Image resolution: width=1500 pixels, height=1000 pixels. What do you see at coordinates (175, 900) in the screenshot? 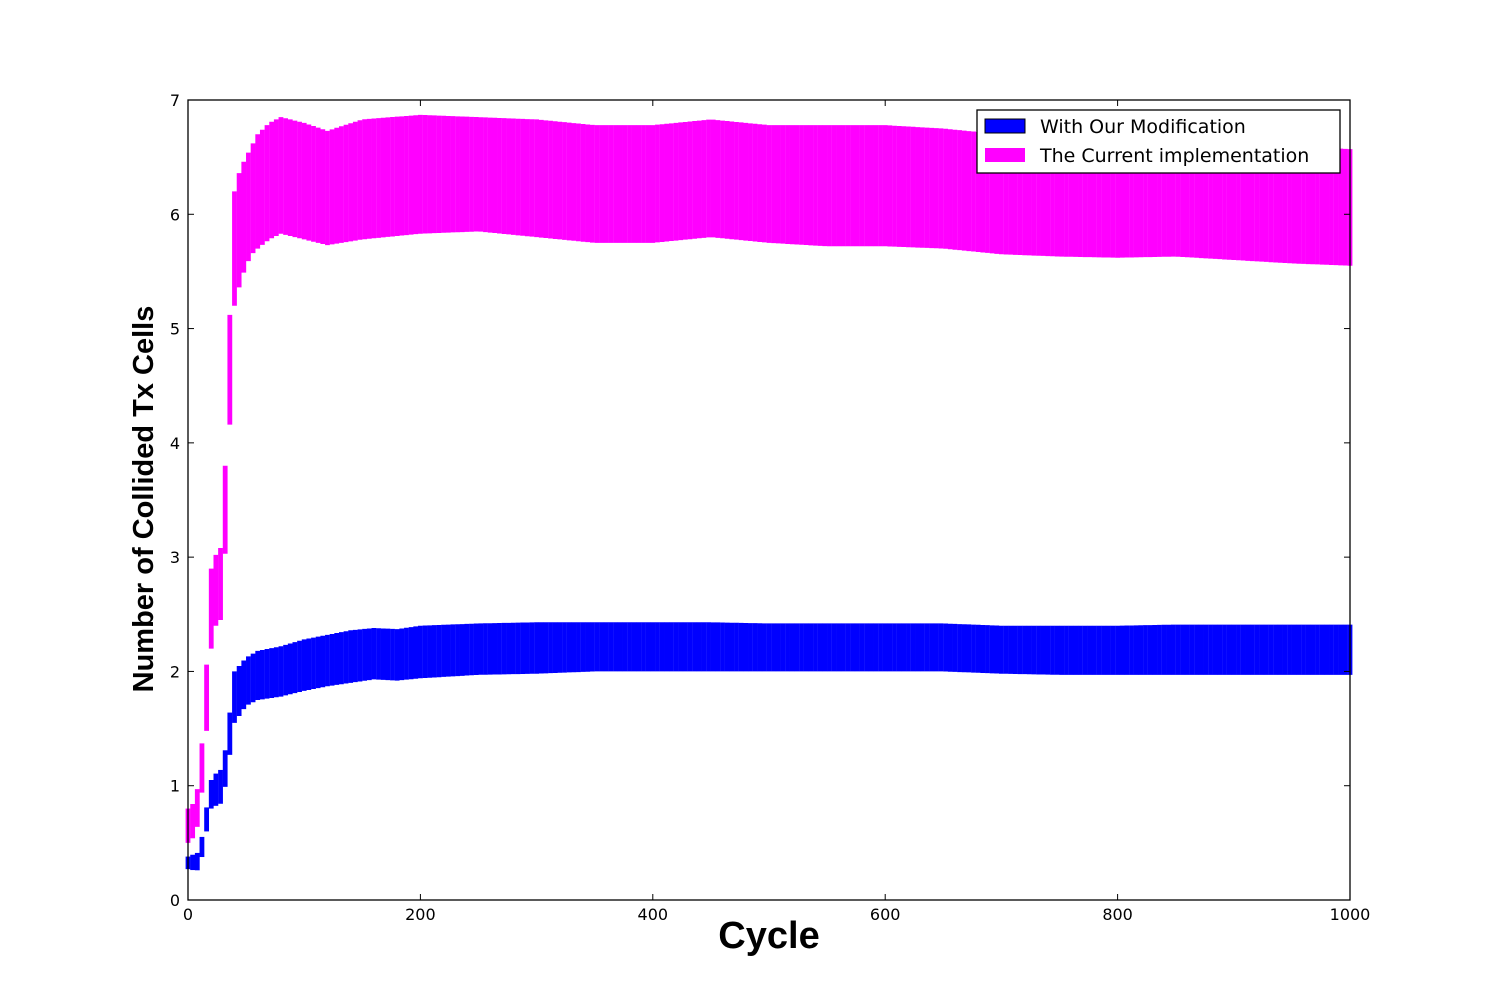
I see `y-tick-label: 0` at bounding box center [175, 900].